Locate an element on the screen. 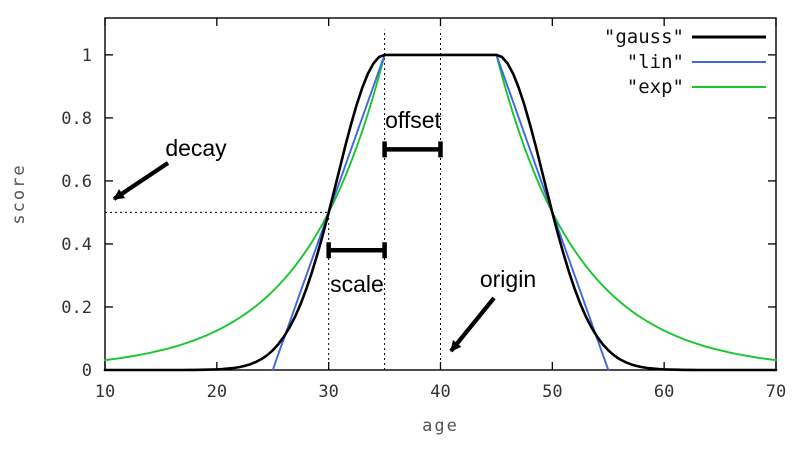  y-axis-title: score is located at coordinates (19, 193).